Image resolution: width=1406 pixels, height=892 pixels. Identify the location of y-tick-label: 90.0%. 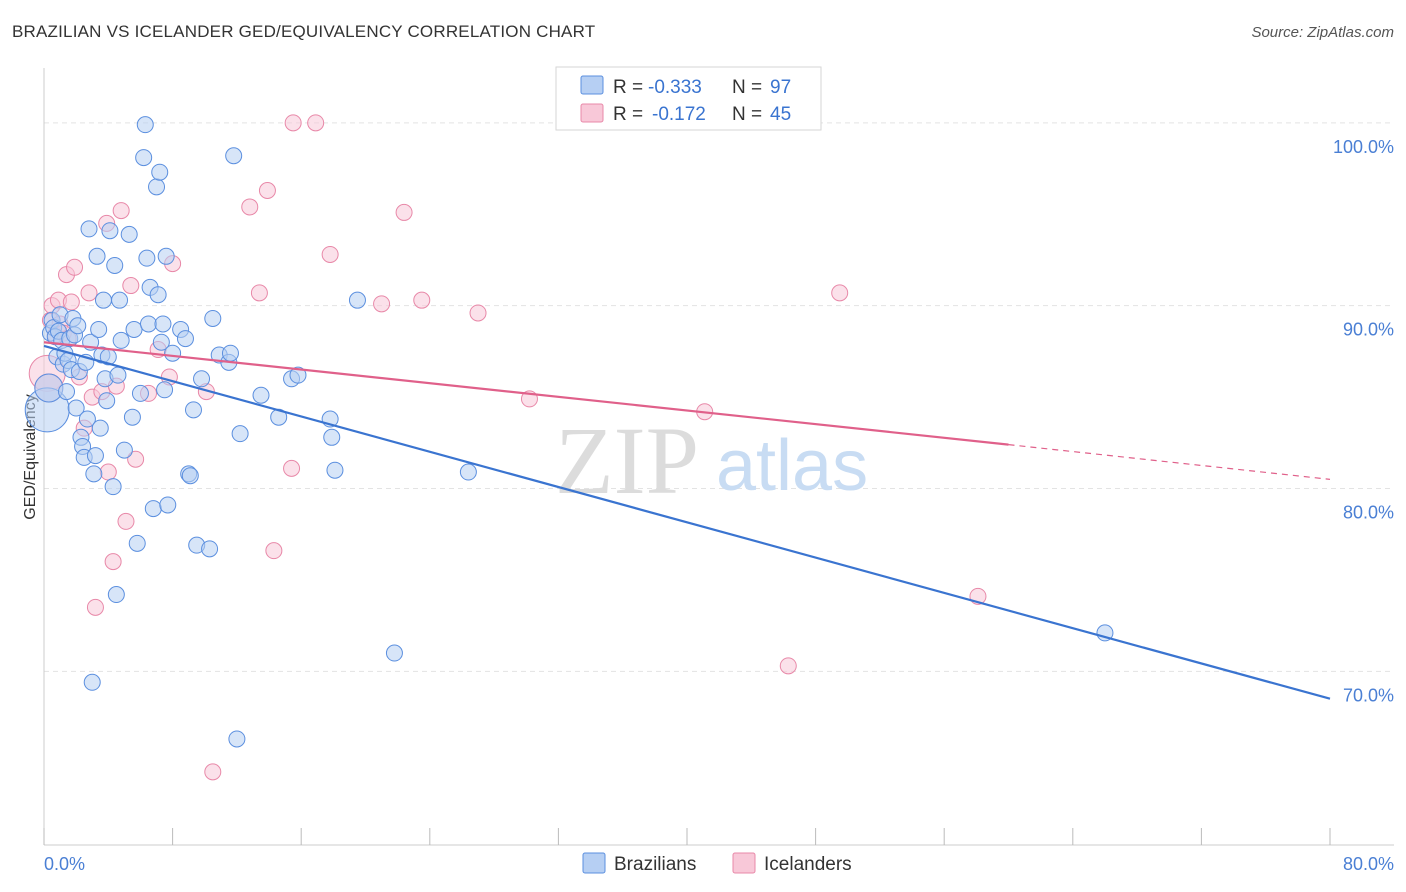
(1368, 330).